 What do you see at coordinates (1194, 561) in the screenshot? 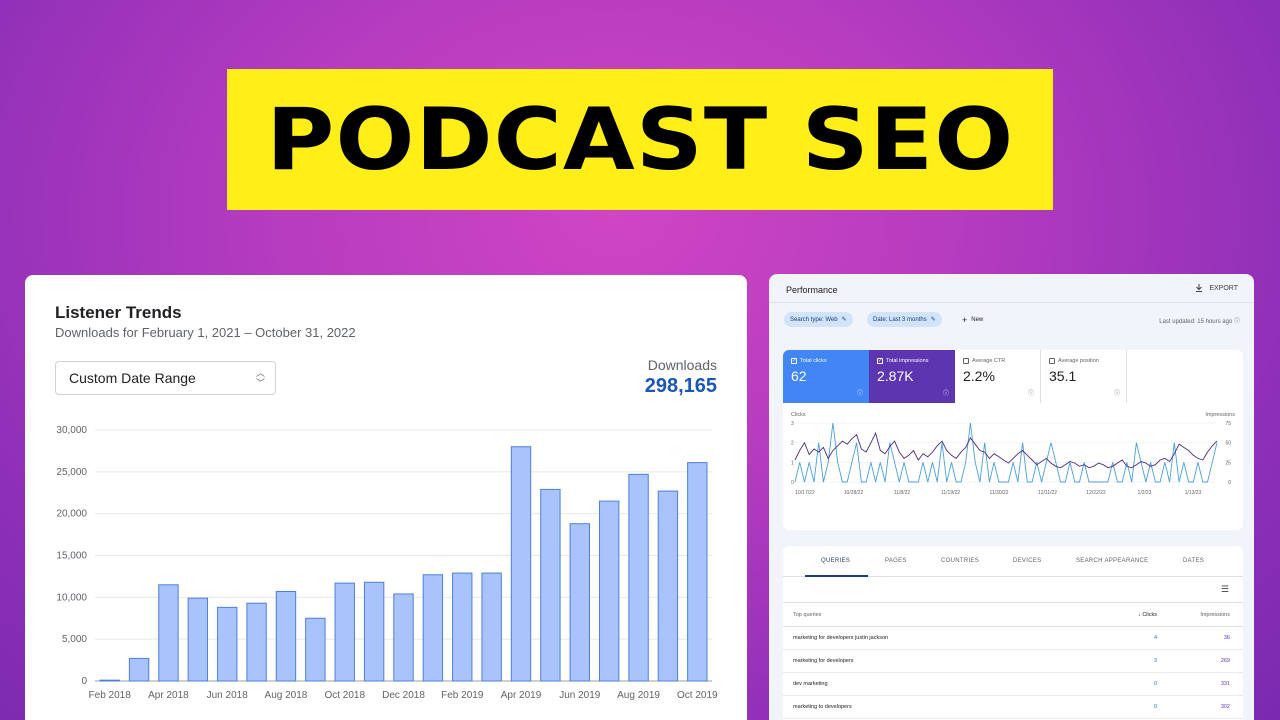
I see `tab-dates: DATES` at bounding box center [1194, 561].